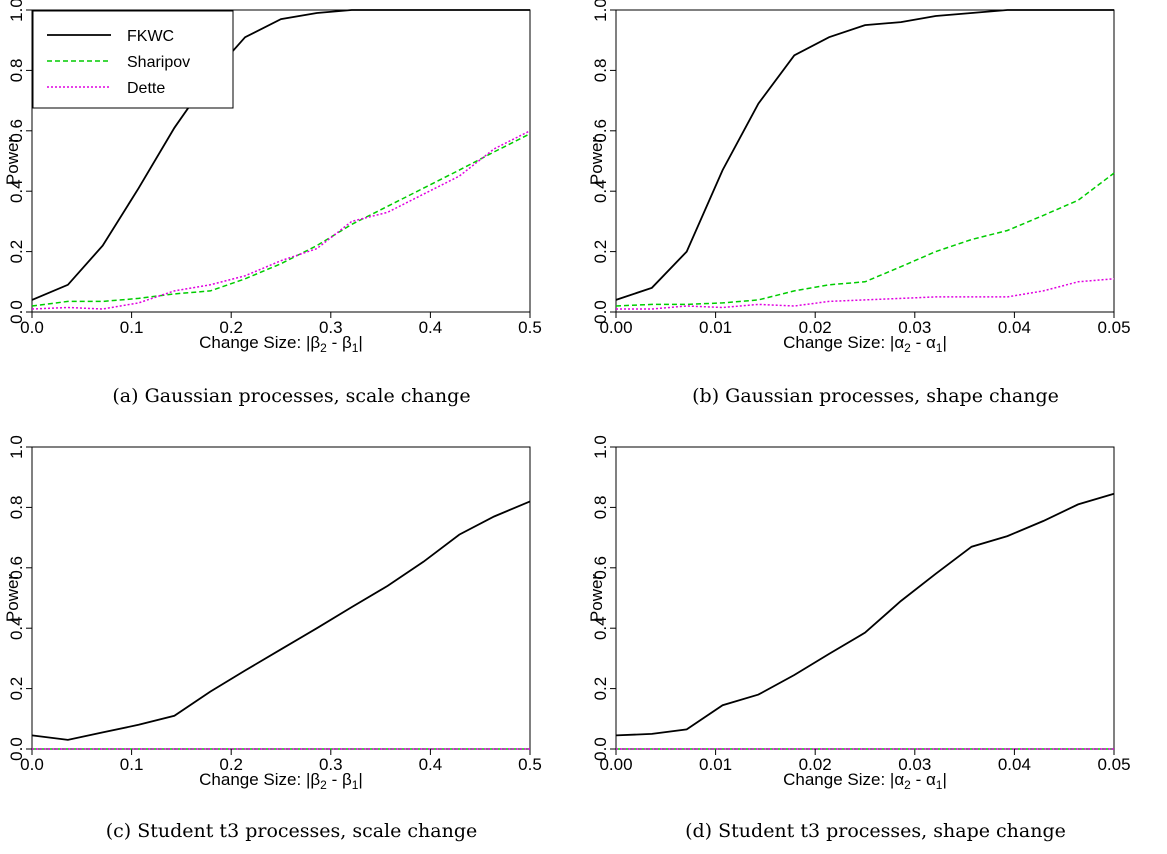  What do you see at coordinates (281, 344) in the screenshot?
I see `chart-a-xlabel: Change Size: |β2​ - β1​|` at bounding box center [281, 344].